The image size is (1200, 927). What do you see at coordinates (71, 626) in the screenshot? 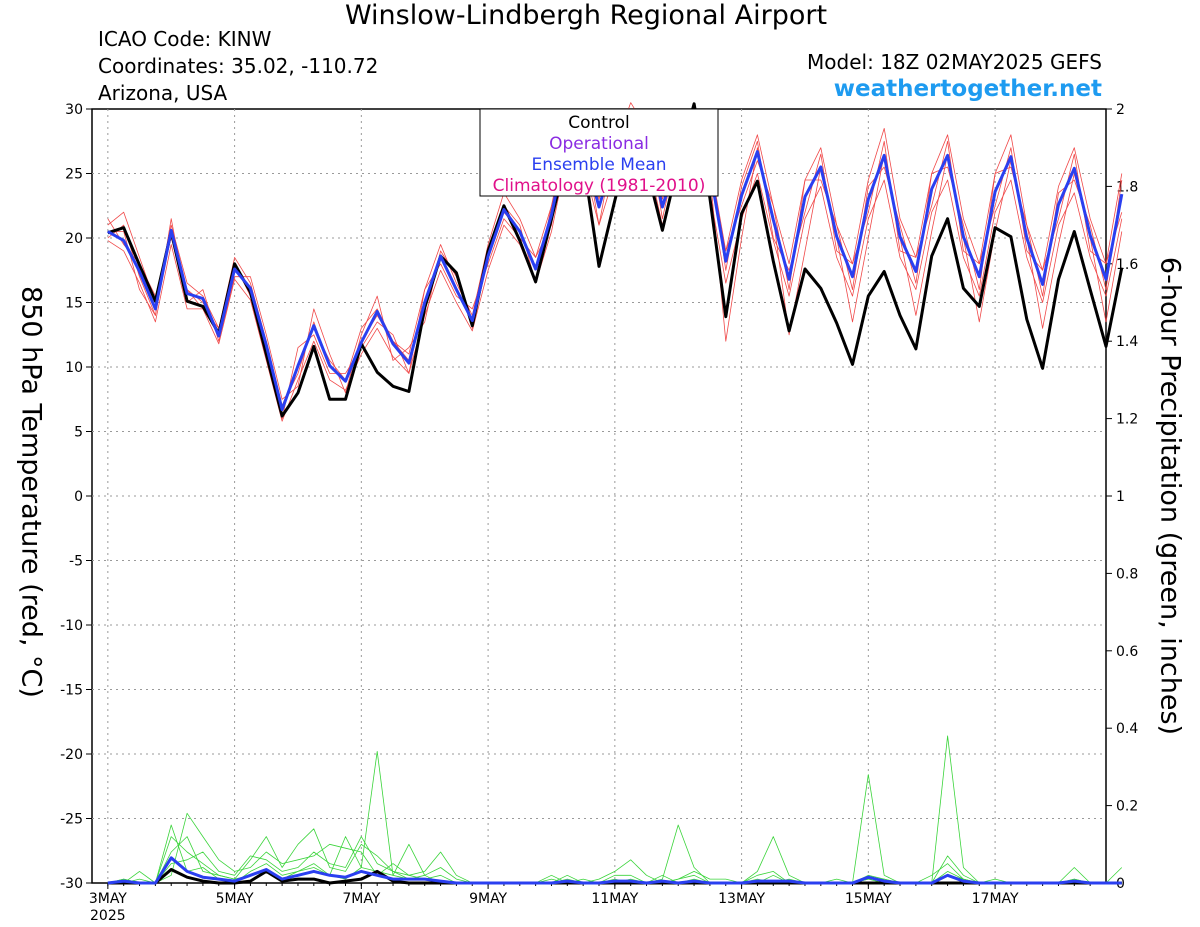
I see `y-left-tick-label: -10` at bounding box center [71, 626].